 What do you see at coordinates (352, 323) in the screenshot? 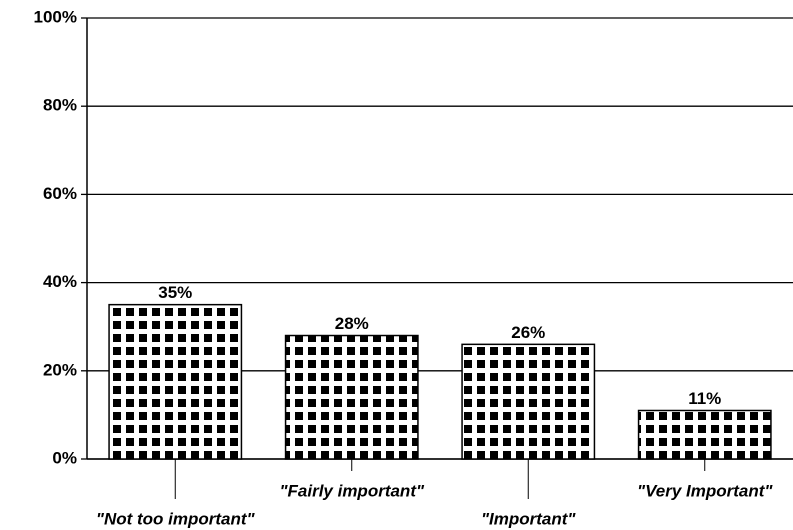
I see `value-label: 28%` at bounding box center [352, 323].